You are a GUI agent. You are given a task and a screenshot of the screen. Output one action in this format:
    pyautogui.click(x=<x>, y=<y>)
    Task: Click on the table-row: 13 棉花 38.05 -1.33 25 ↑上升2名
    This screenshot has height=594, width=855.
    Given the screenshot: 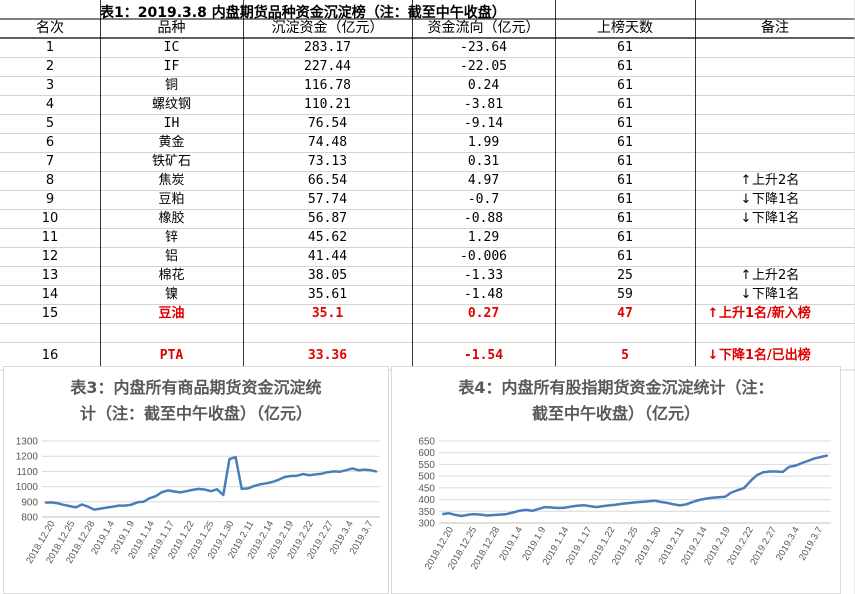 What is the action you would take?
    pyautogui.click(x=427, y=275)
    